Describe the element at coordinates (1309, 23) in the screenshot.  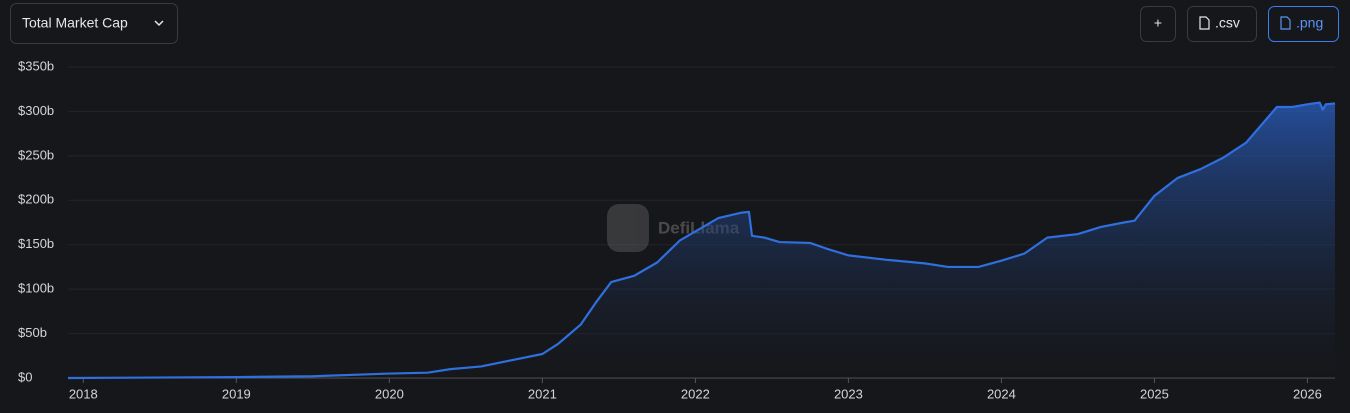
I see `png-label: .png` at that location.